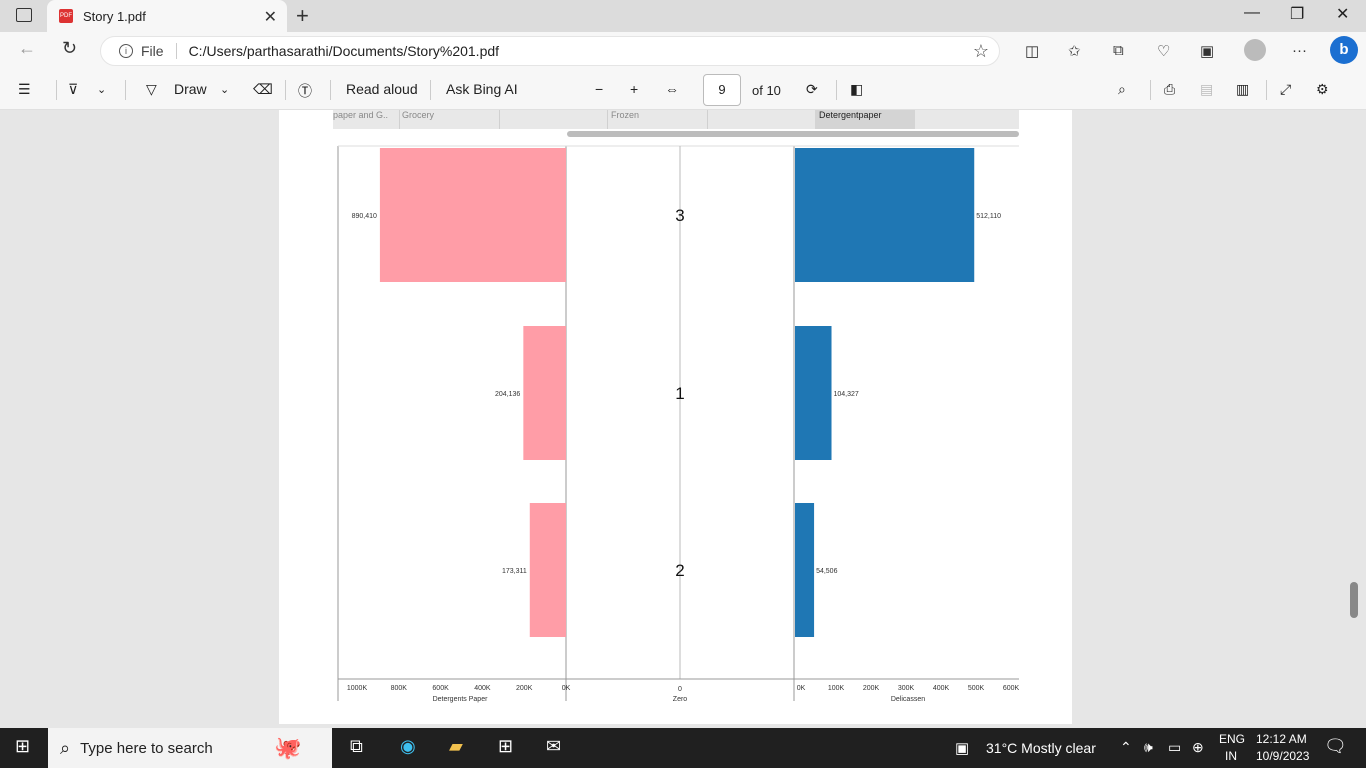 This screenshot has width=1366, height=768. Describe the element at coordinates (23, 746) in the screenshot. I see `windows-start-icon: ⊞` at that location.